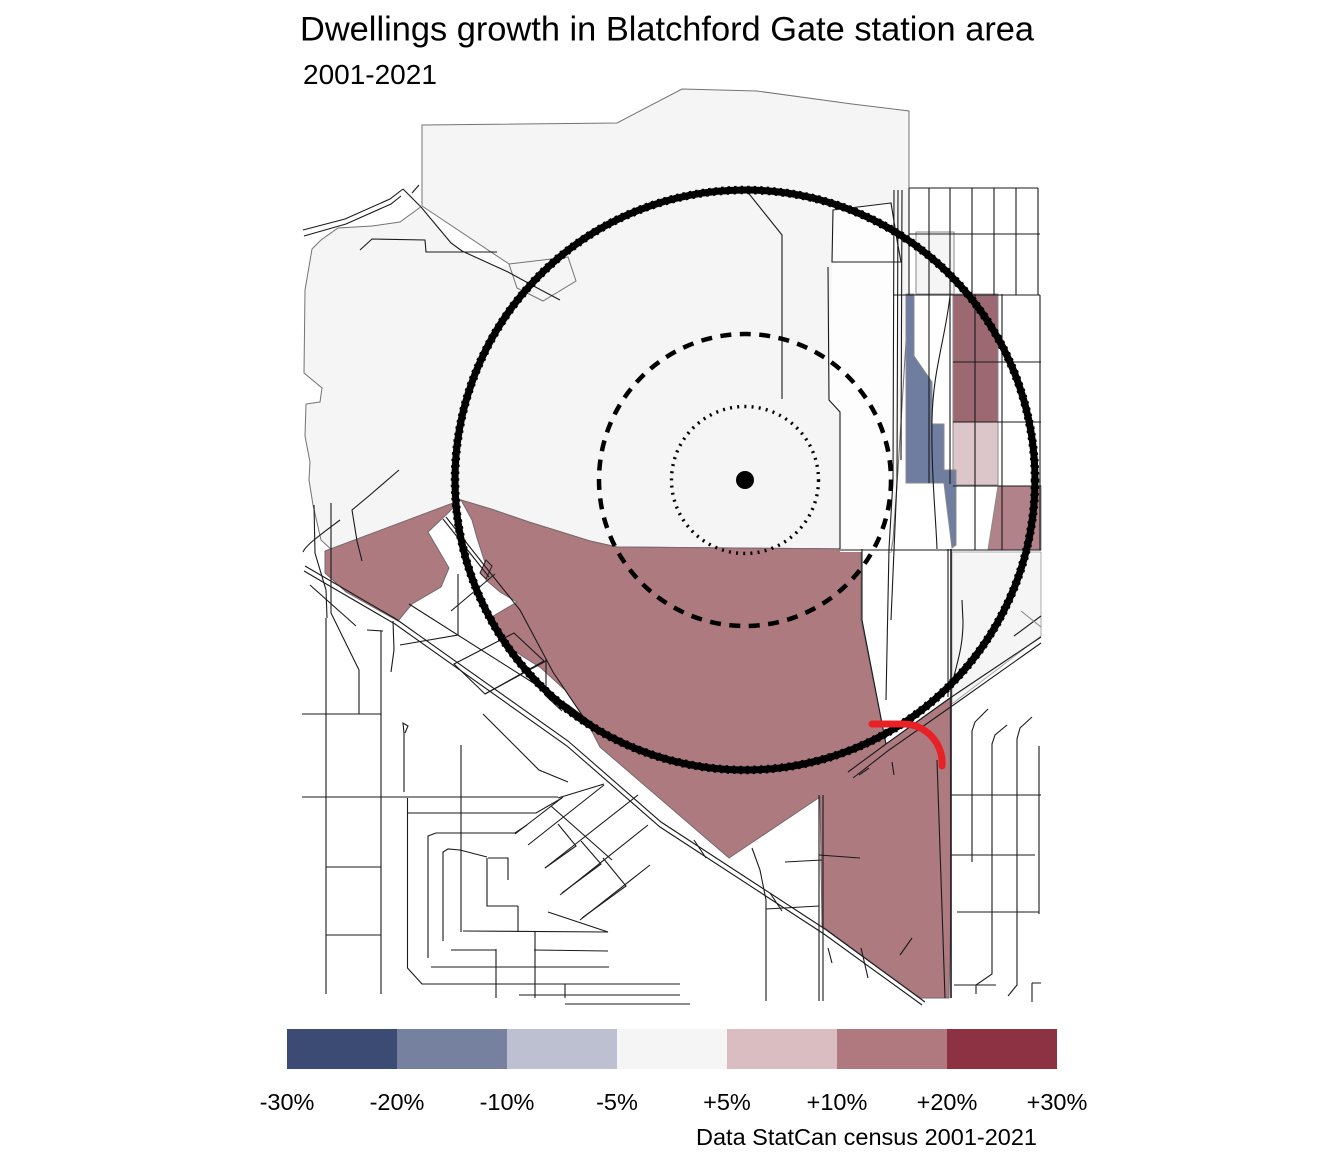 The image size is (1344, 1152). I want to click on svg-text: 2001-2021, so click(370, 74).